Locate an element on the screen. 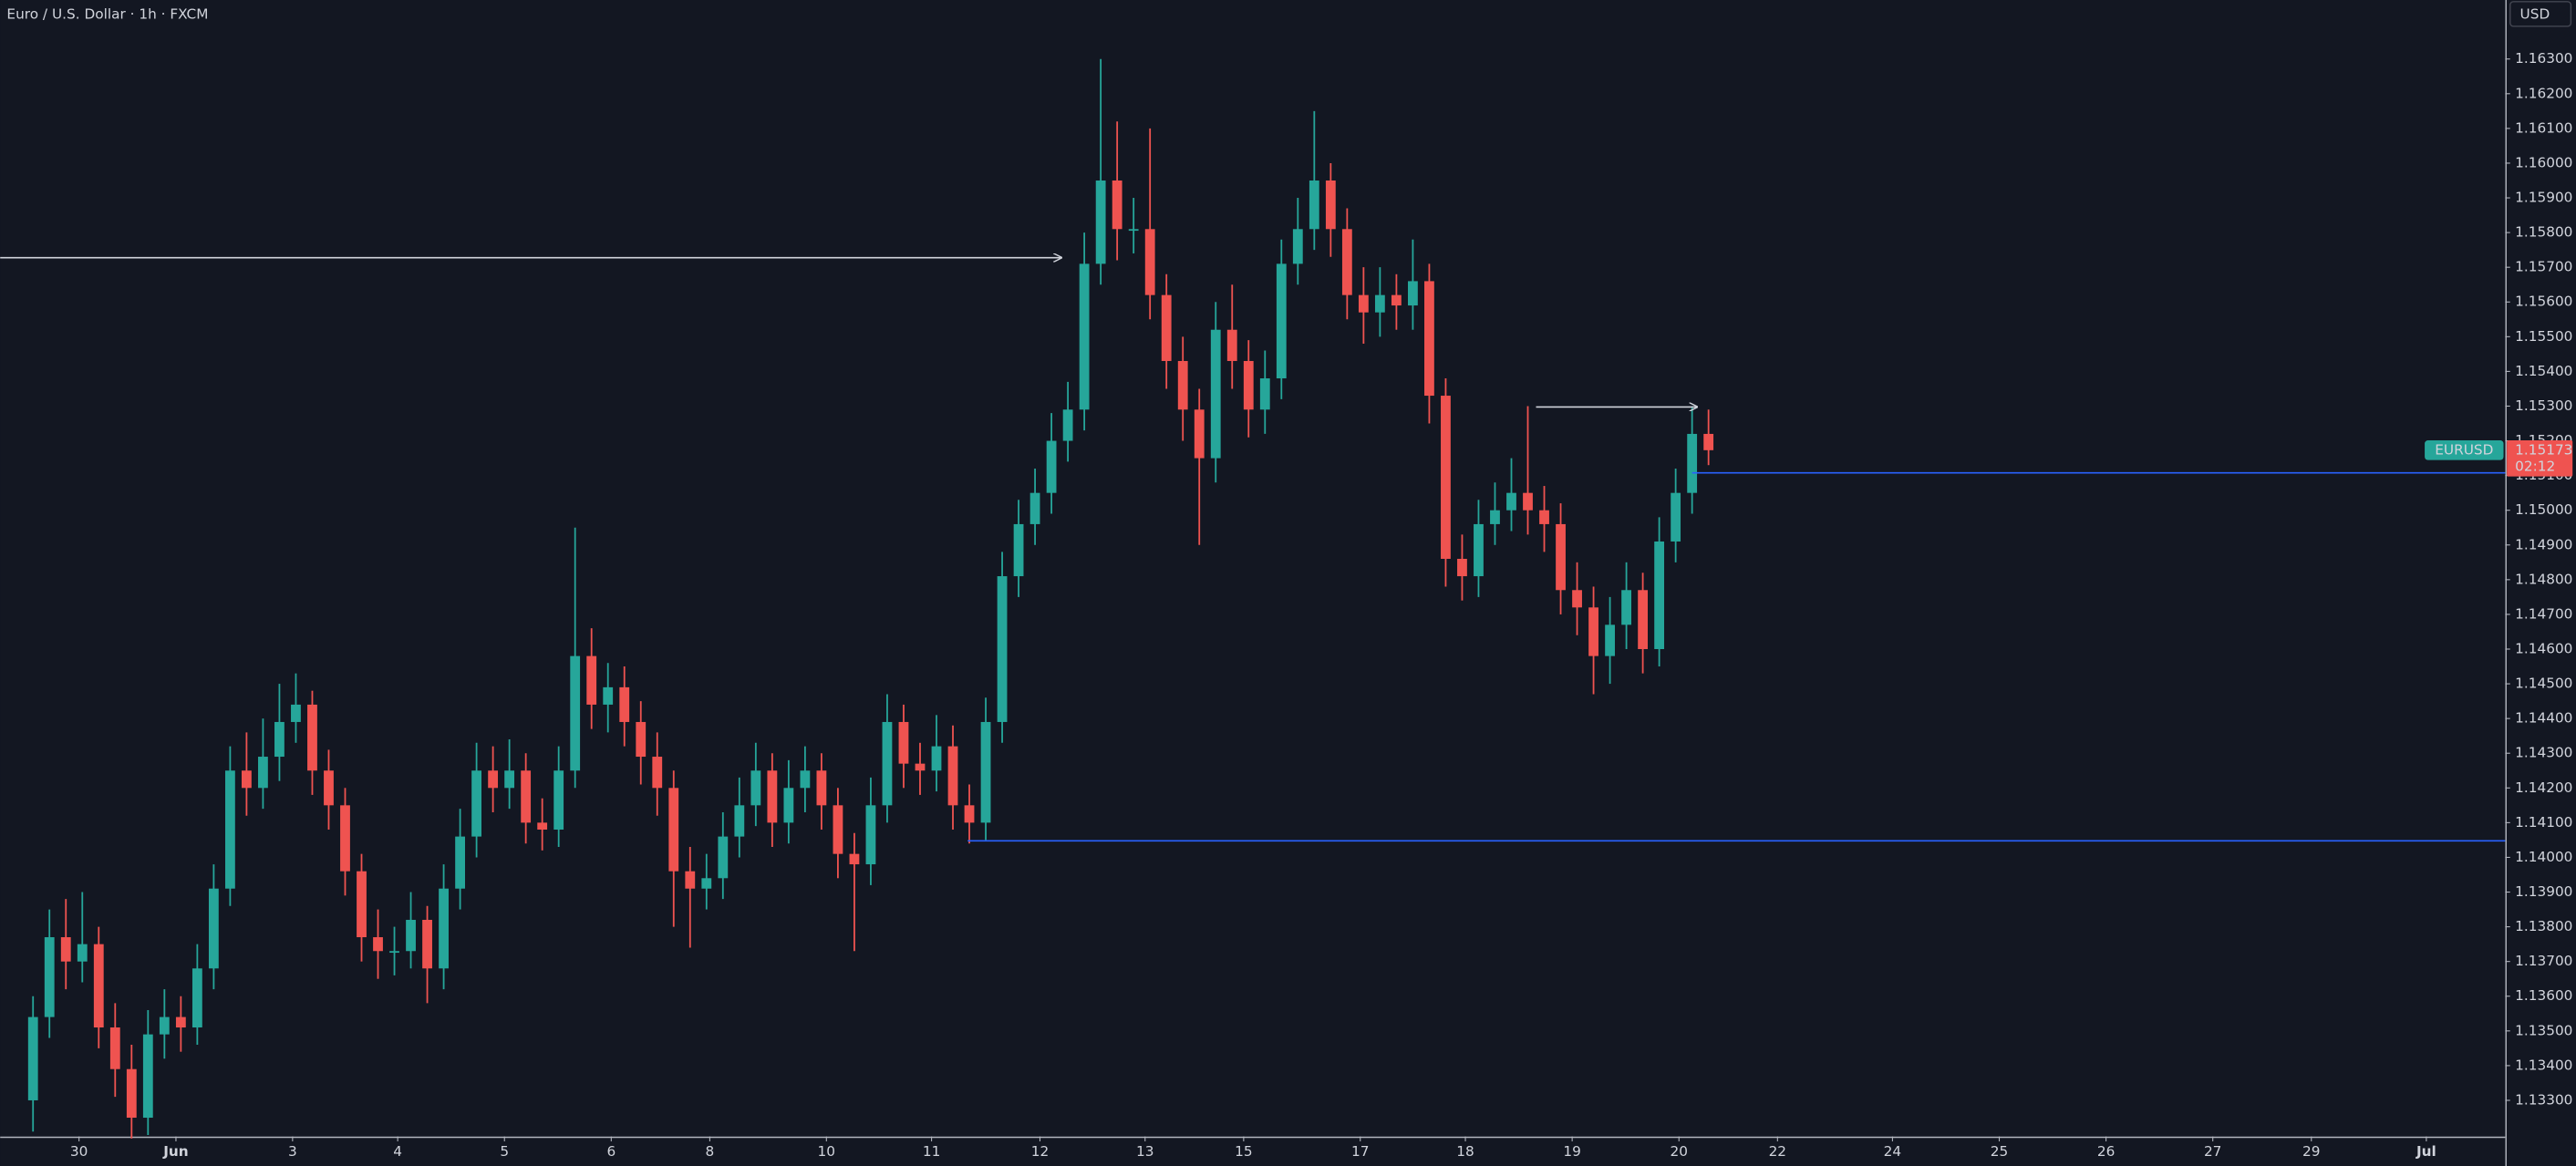  x-tick-label: 8 is located at coordinates (710, 1151).